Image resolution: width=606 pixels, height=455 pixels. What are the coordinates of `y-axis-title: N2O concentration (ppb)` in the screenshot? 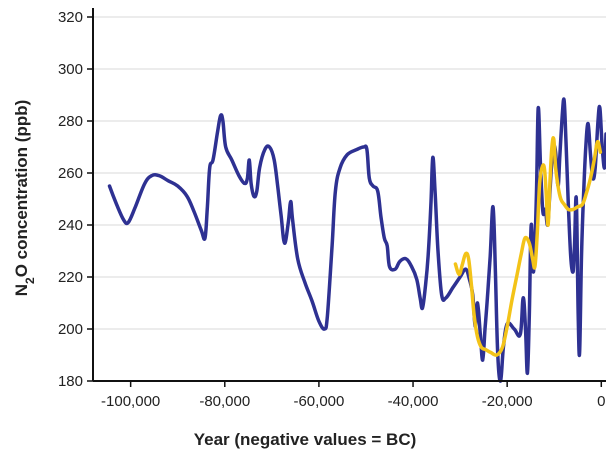 It's located at (24, 198).